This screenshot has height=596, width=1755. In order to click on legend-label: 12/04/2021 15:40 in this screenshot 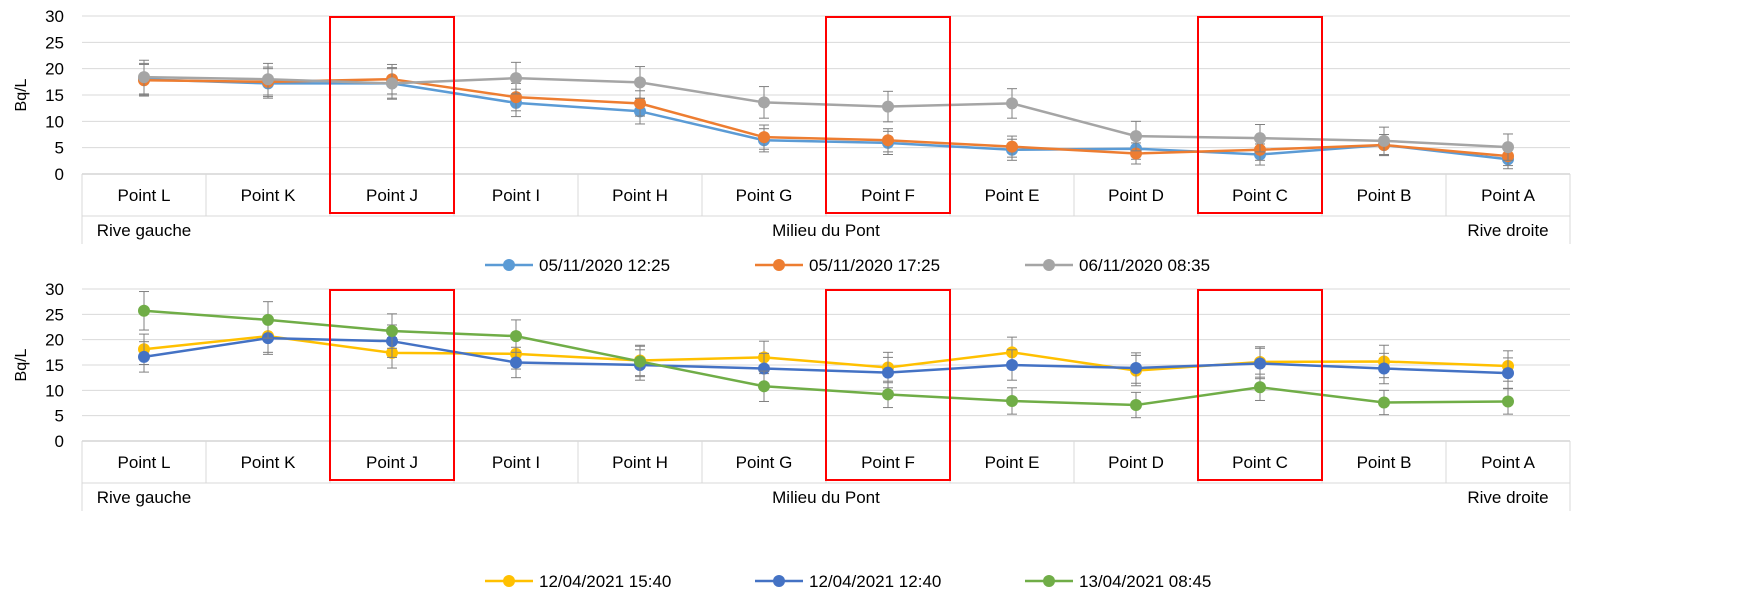, I will do `click(605, 581)`.